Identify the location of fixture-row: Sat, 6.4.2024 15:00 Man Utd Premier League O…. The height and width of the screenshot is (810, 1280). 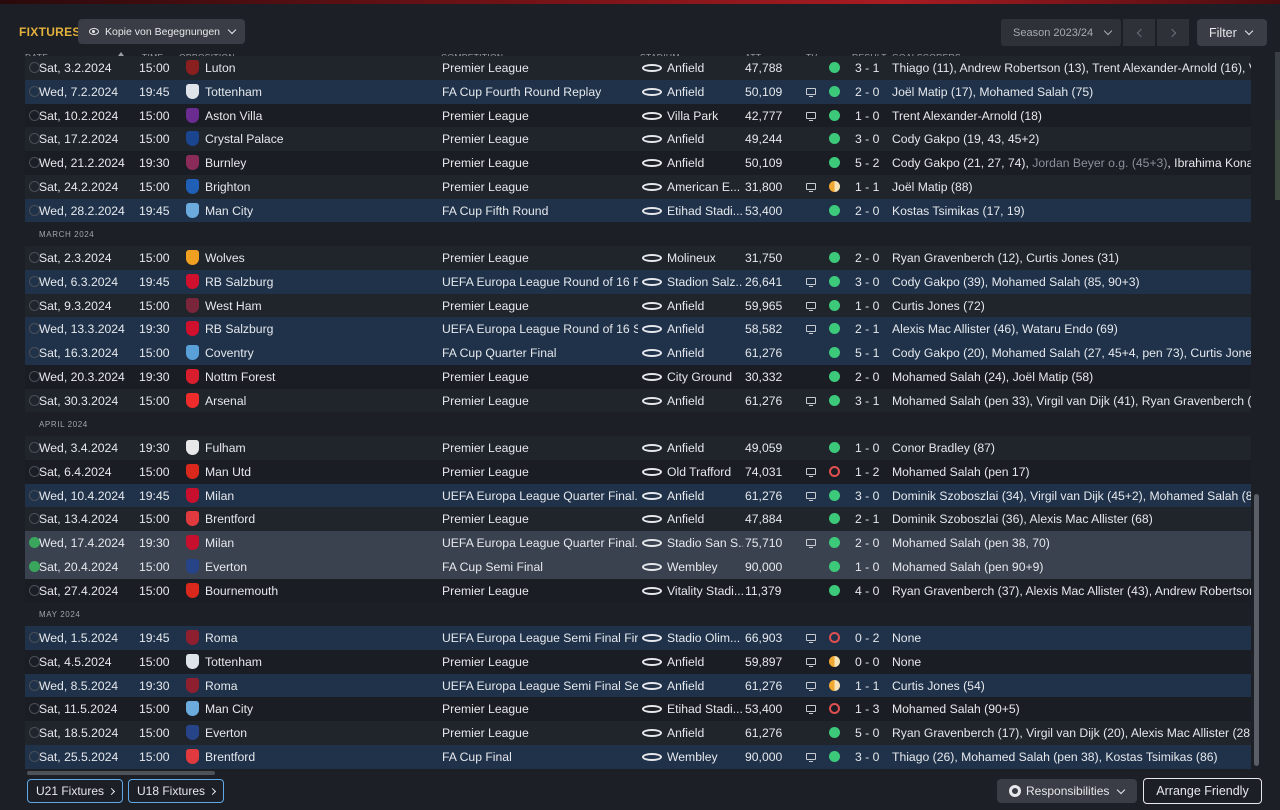
(638, 471).